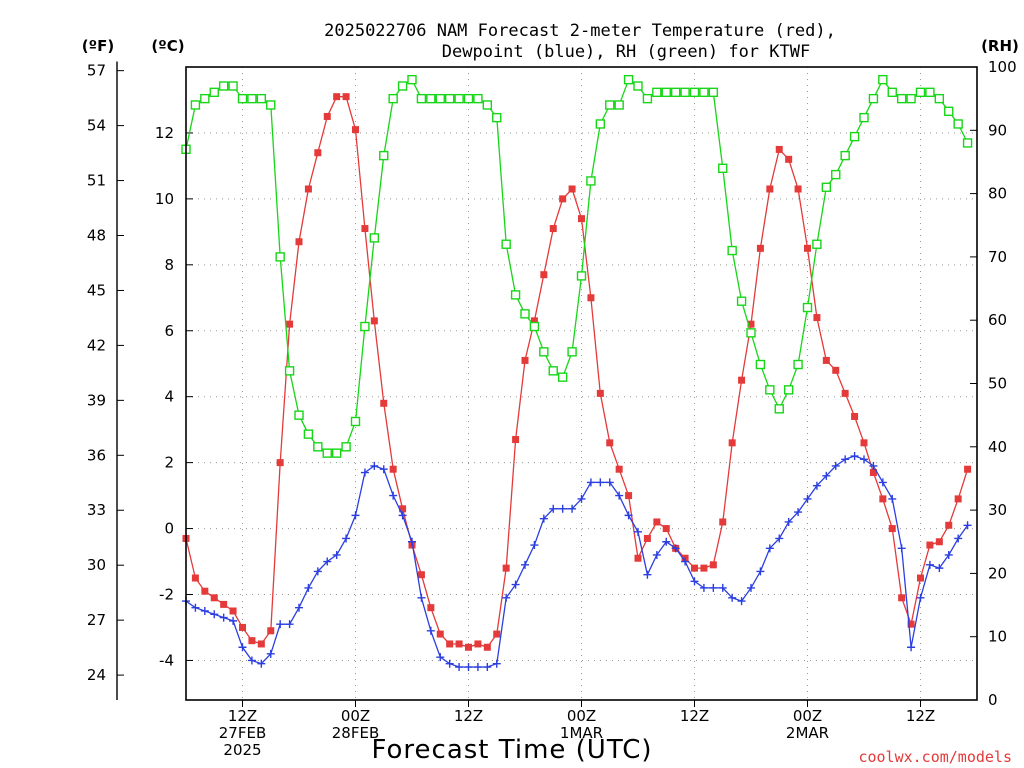 Image resolution: width=1024 pixels, height=768 pixels. What do you see at coordinates (920, 716) in the screenshot?
I see `x-tick-label: 12Z` at bounding box center [920, 716].